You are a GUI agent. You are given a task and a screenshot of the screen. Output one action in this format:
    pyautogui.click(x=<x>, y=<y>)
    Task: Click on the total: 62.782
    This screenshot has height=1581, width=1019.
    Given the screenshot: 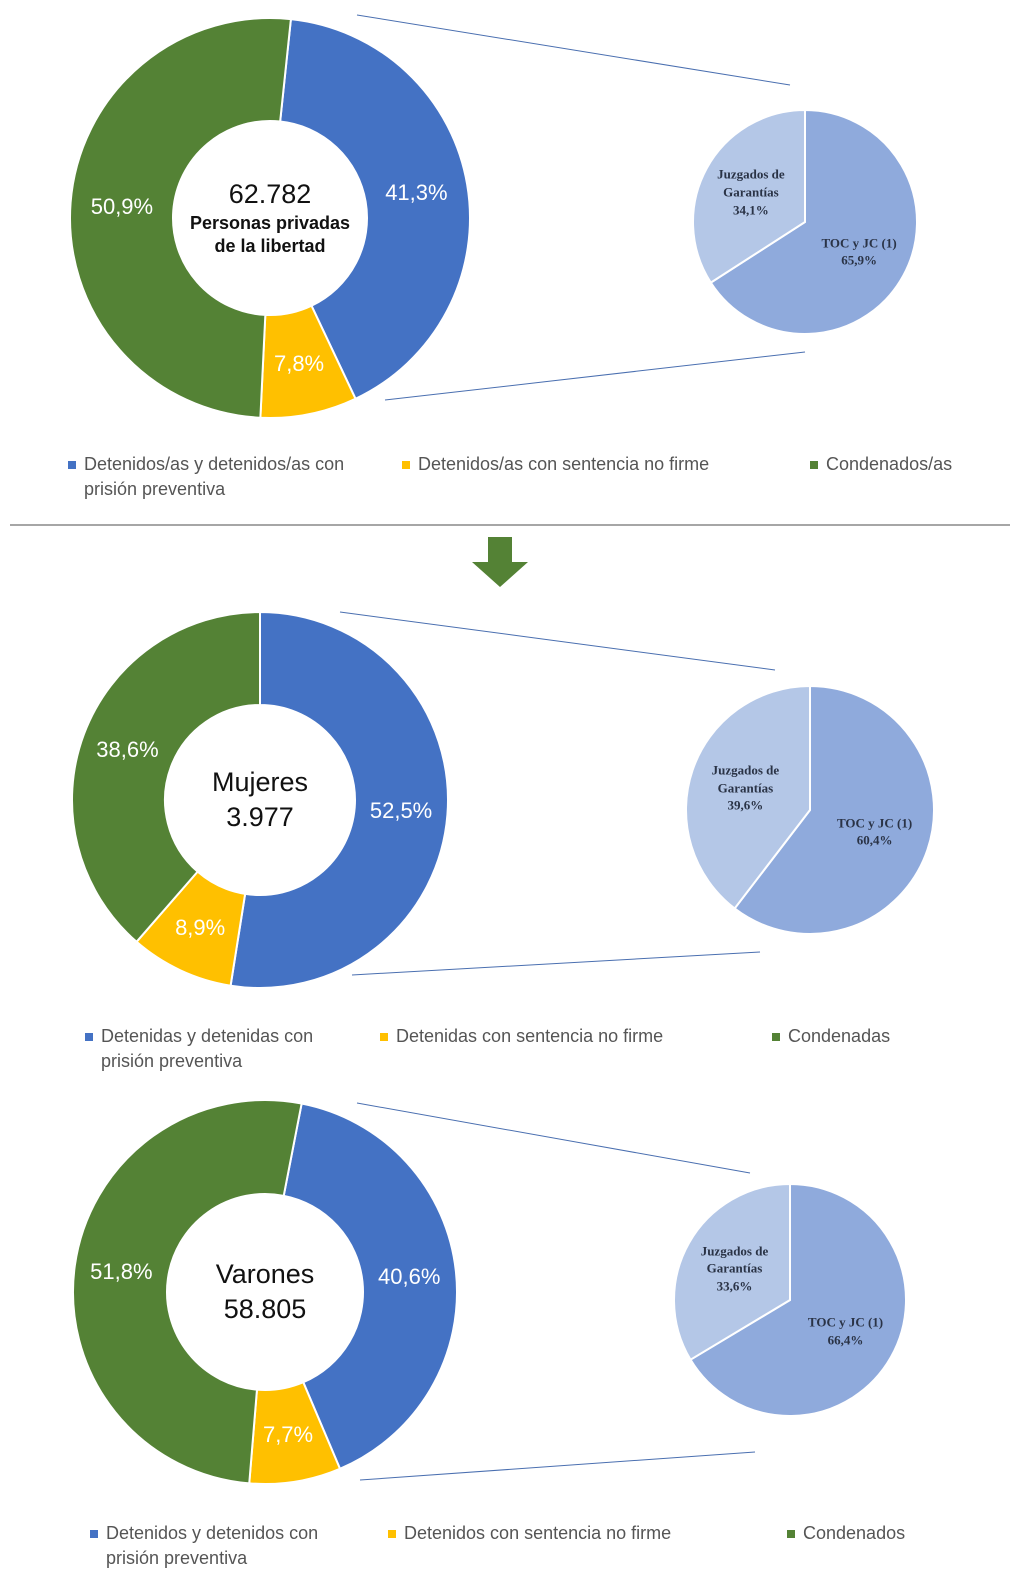 What is the action you would take?
    pyautogui.click(x=270, y=194)
    